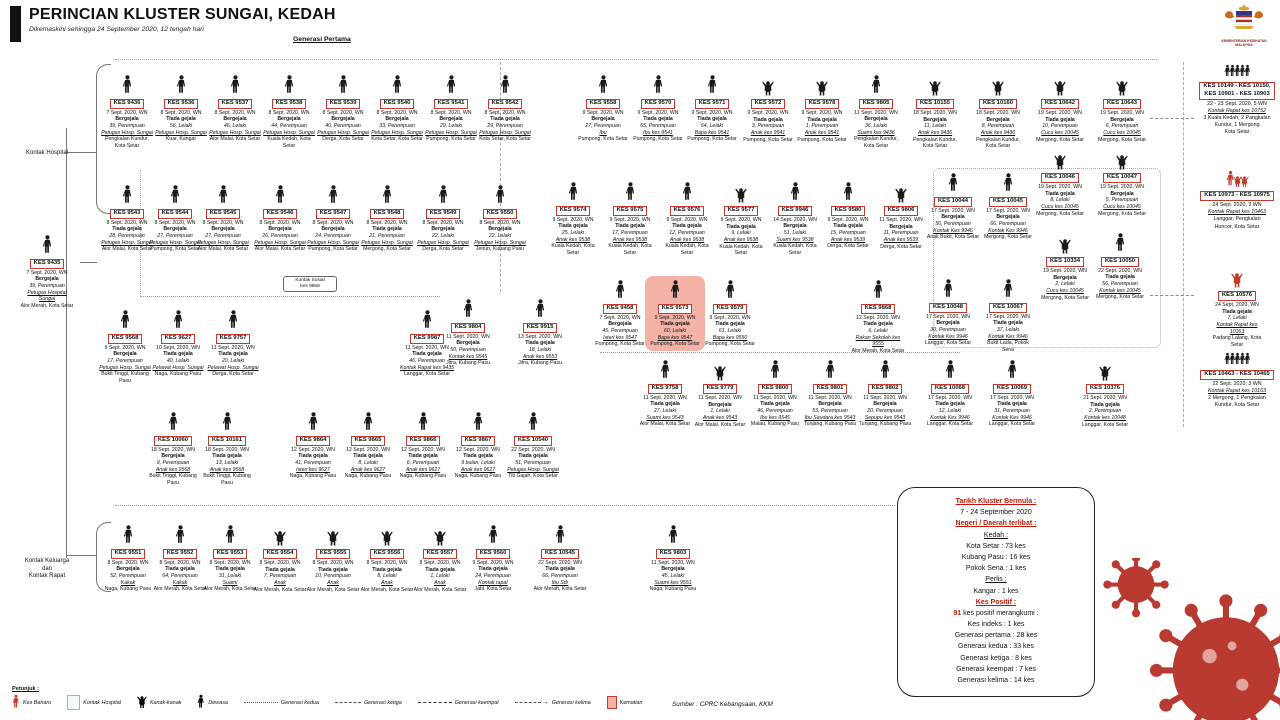 This screenshot has height=720, width=1280. What do you see at coordinates (1244, 41) in the screenshot?
I see `moh-logo-caption-line1: KEMENTERIAN KESIHATAN` at bounding box center [1244, 41].